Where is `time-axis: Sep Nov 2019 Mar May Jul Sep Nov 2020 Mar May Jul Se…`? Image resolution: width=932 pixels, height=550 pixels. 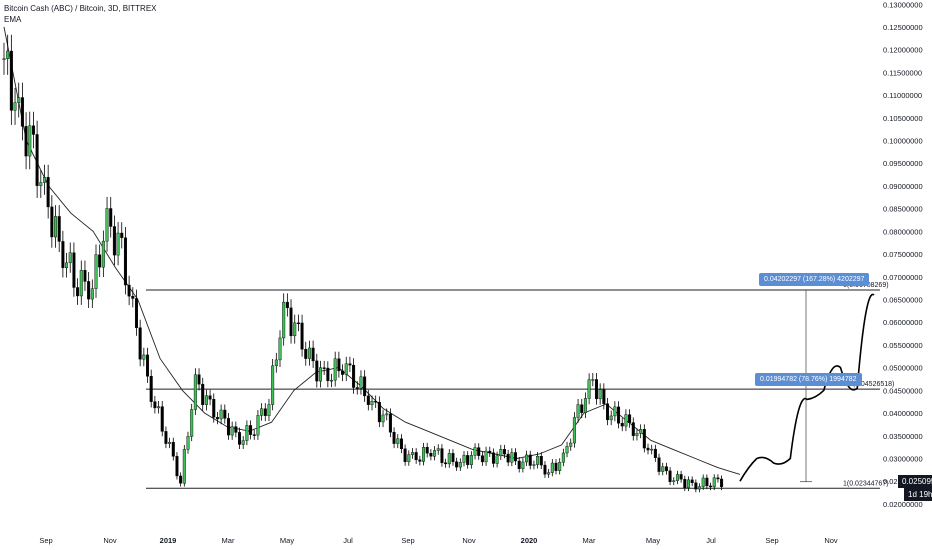
time-axis: Sep Nov 2019 Mar May Jul Sep Nov 2020 Mar May Jul Se… is located at coordinates (438, 540).